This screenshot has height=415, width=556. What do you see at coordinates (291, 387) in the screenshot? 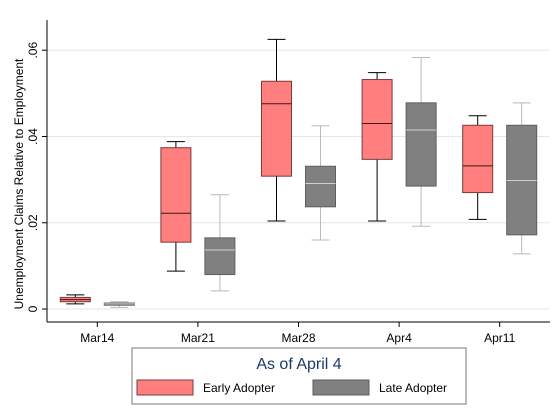
I see `legend-items: Early Adopter Late Adopter` at bounding box center [291, 387].